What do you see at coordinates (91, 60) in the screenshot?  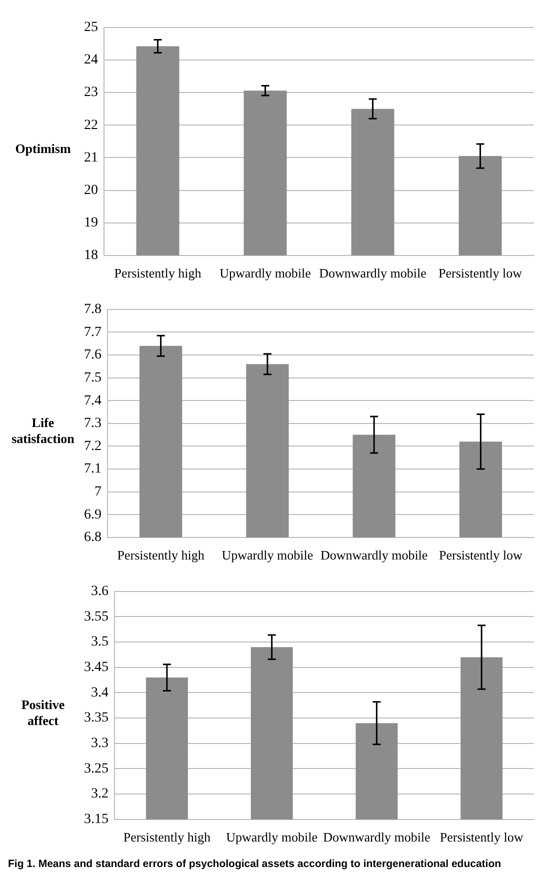 I see `y-tick-label: 24` at bounding box center [91, 60].